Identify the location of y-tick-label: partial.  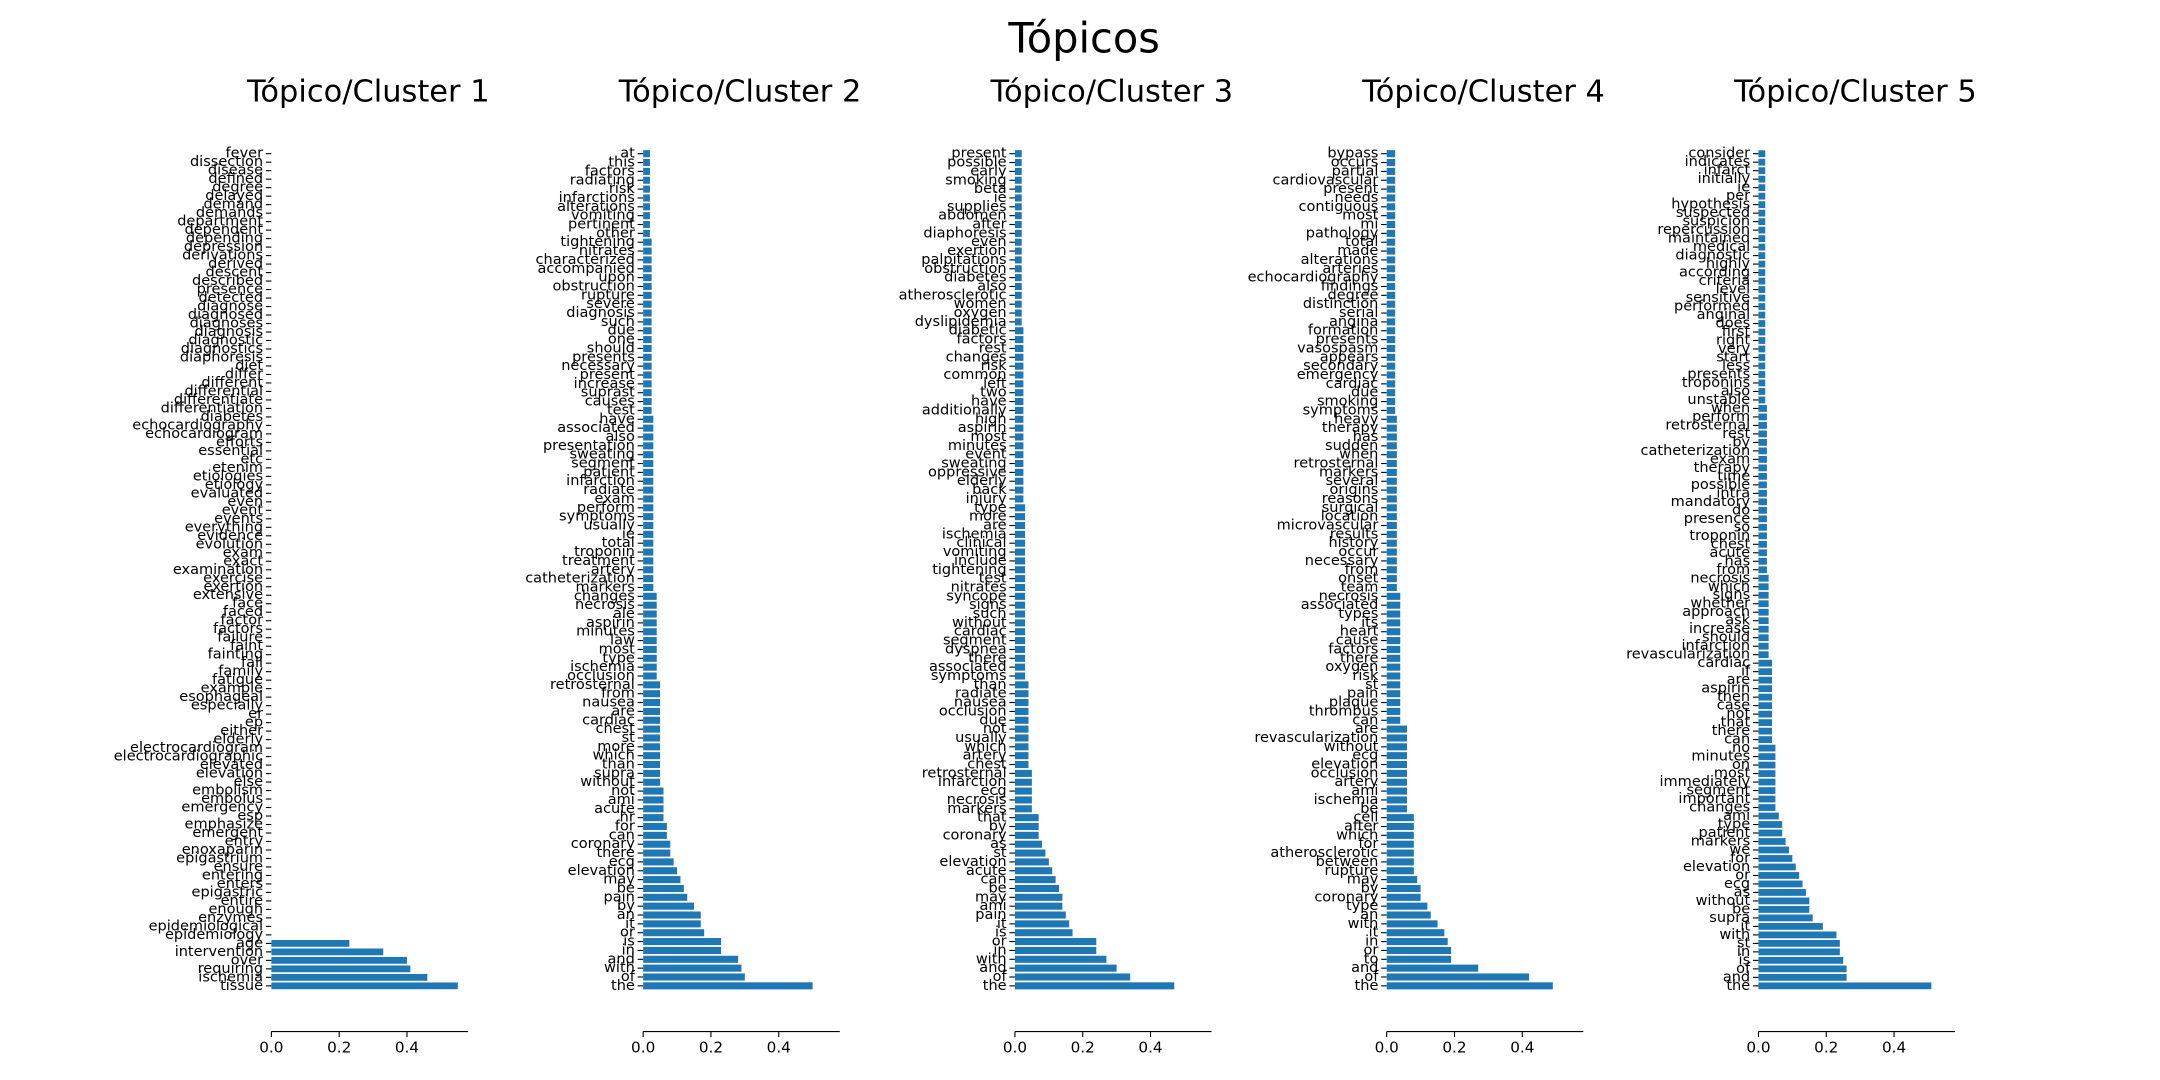
(1355, 171).